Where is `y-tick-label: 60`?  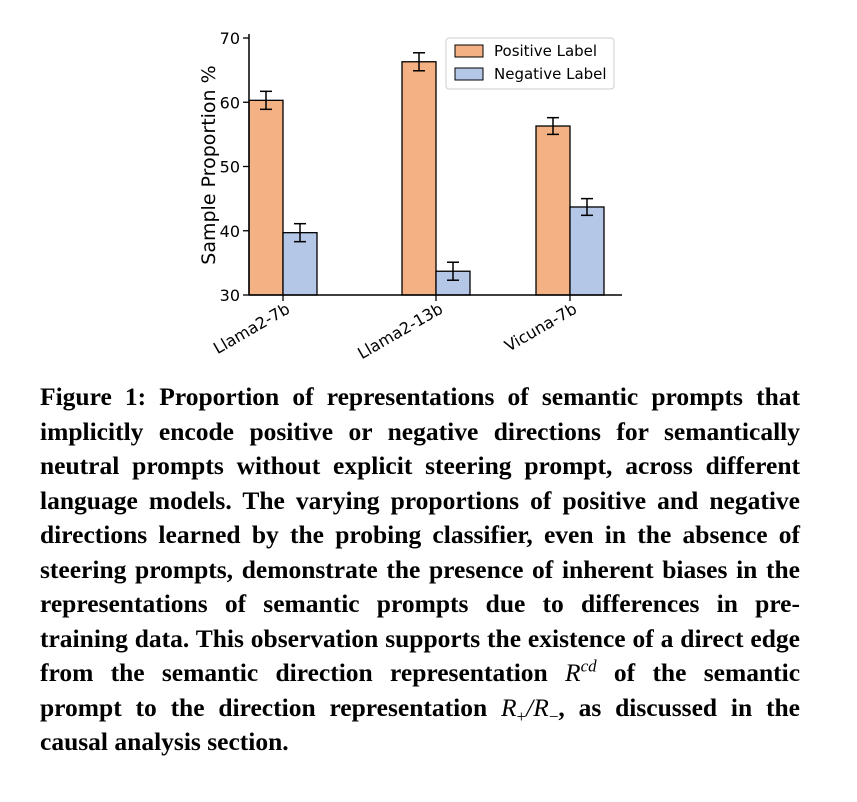
y-tick-label: 60 is located at coordinates (230, 102).